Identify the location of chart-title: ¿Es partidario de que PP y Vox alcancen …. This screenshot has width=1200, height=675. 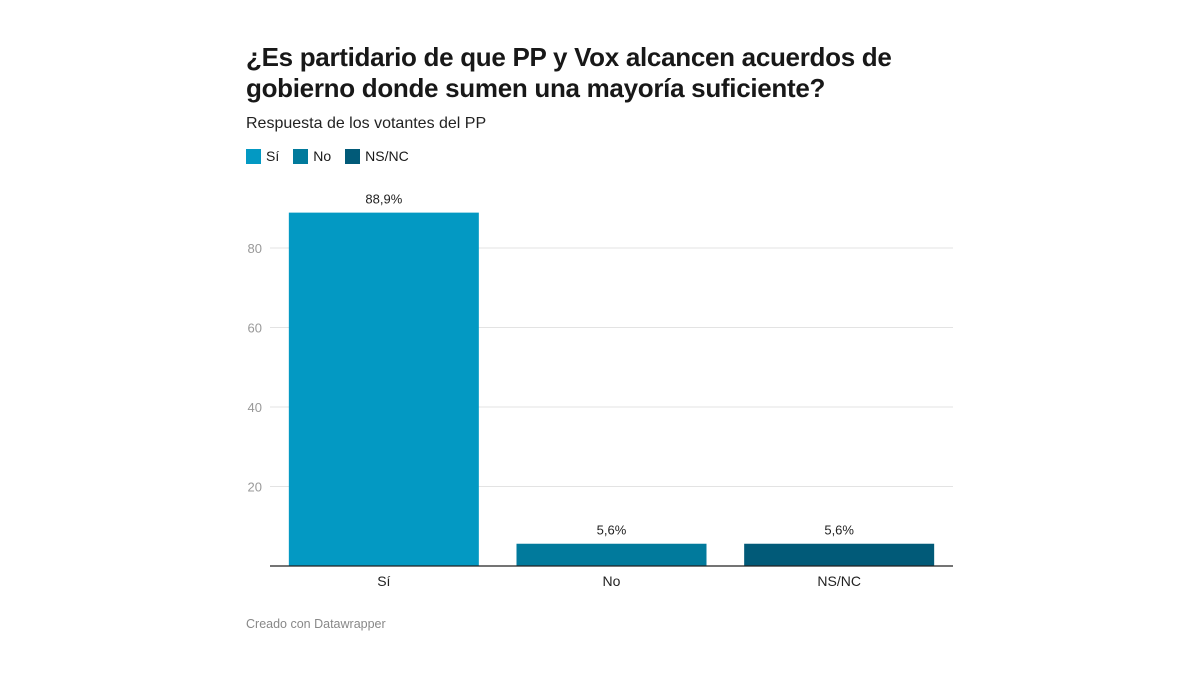
(569, 72).